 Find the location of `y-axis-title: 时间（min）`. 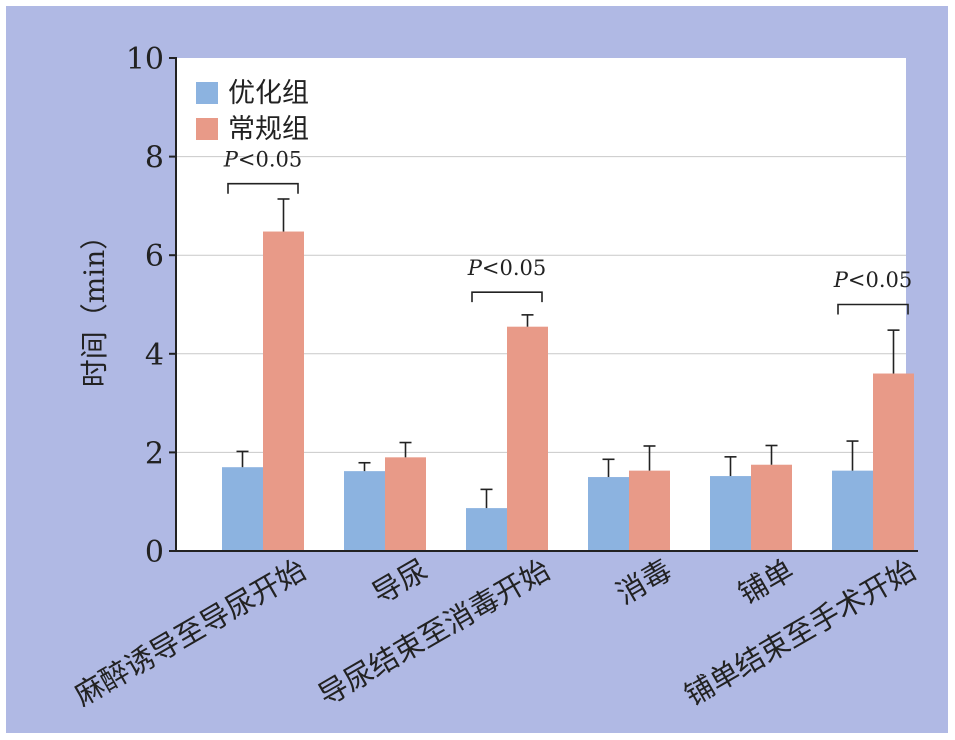

y-axis-title: 时间（min） is located at coordinates (94, 305).